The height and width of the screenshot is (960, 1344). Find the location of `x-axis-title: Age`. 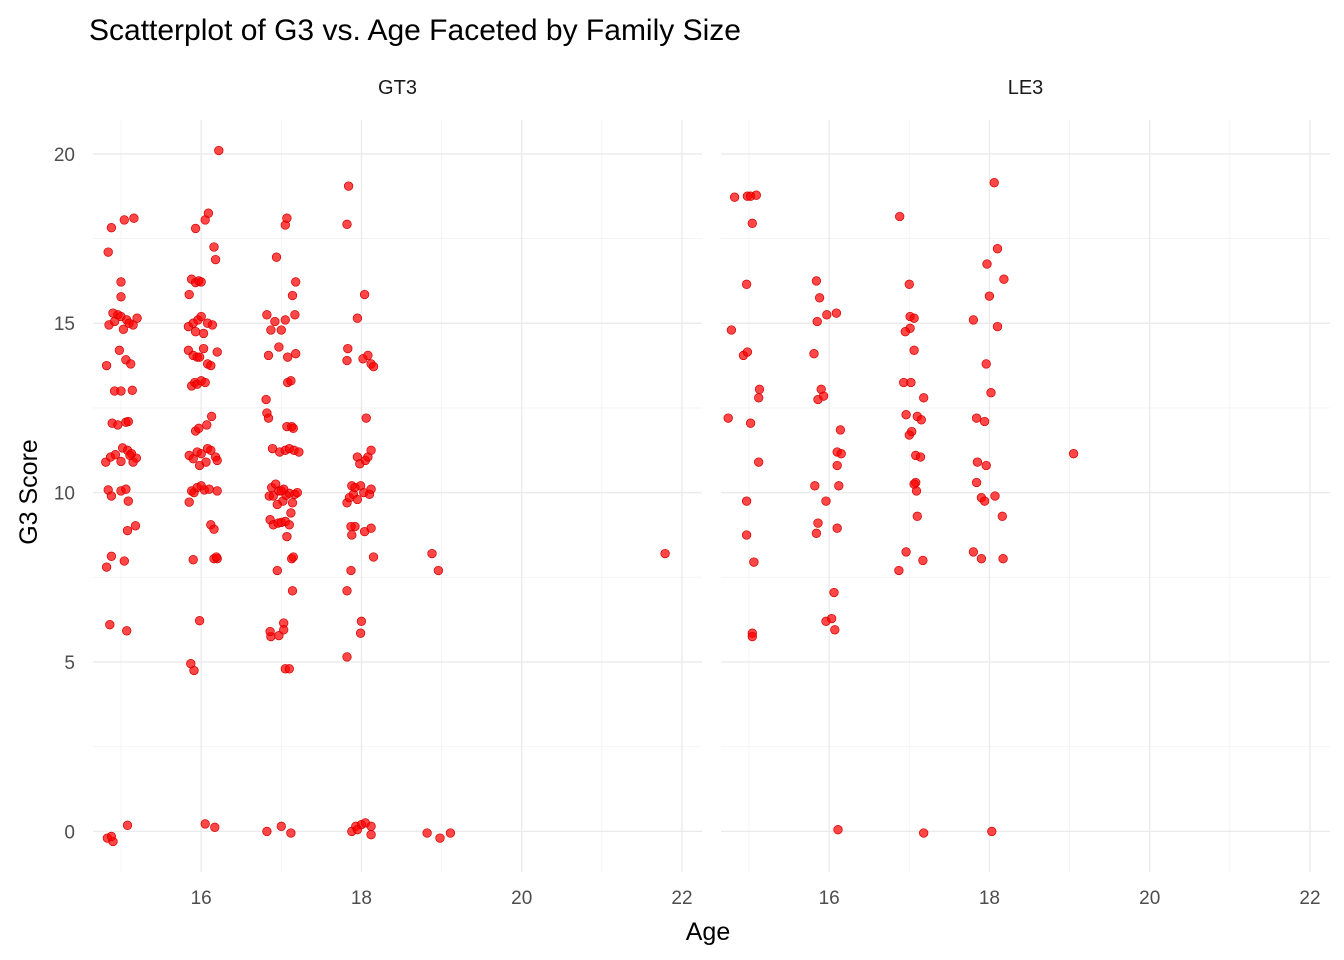

x-axis-title: Age is located at coordinates (708, 932).